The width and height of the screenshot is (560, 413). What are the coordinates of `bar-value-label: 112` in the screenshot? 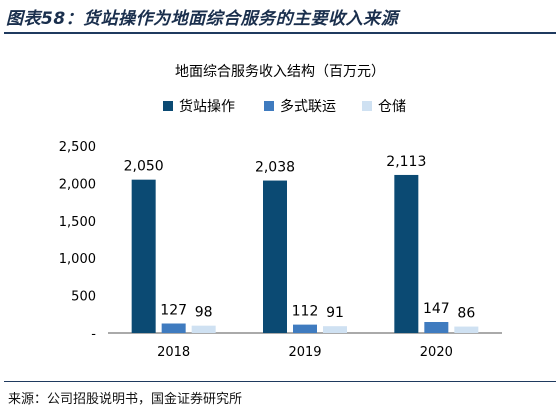 It's located at (305, 312).